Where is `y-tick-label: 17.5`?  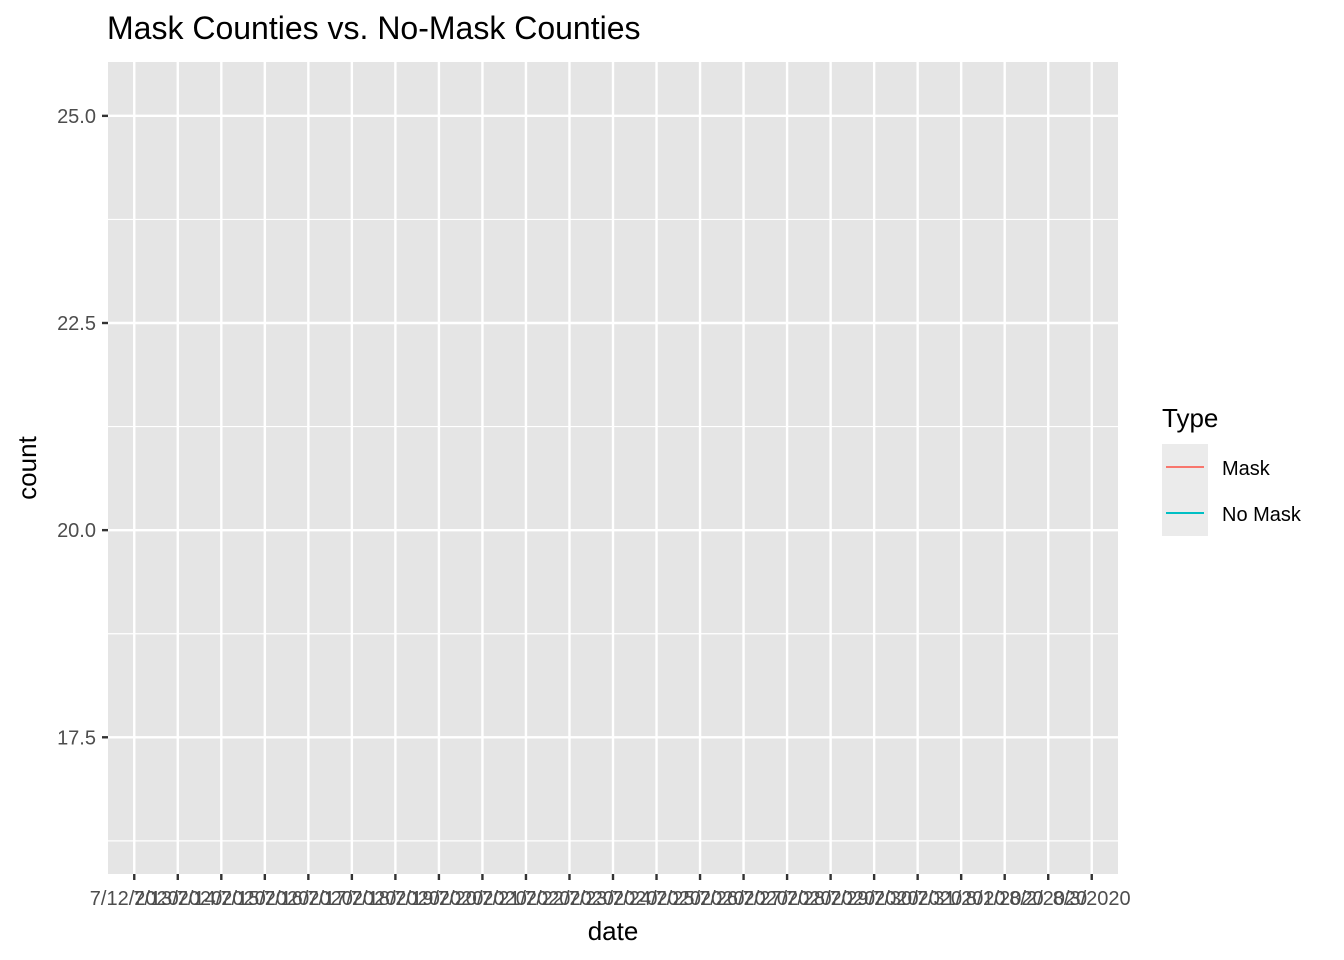 y-tick-label: 17.5 is located at coordinates (76, 738).